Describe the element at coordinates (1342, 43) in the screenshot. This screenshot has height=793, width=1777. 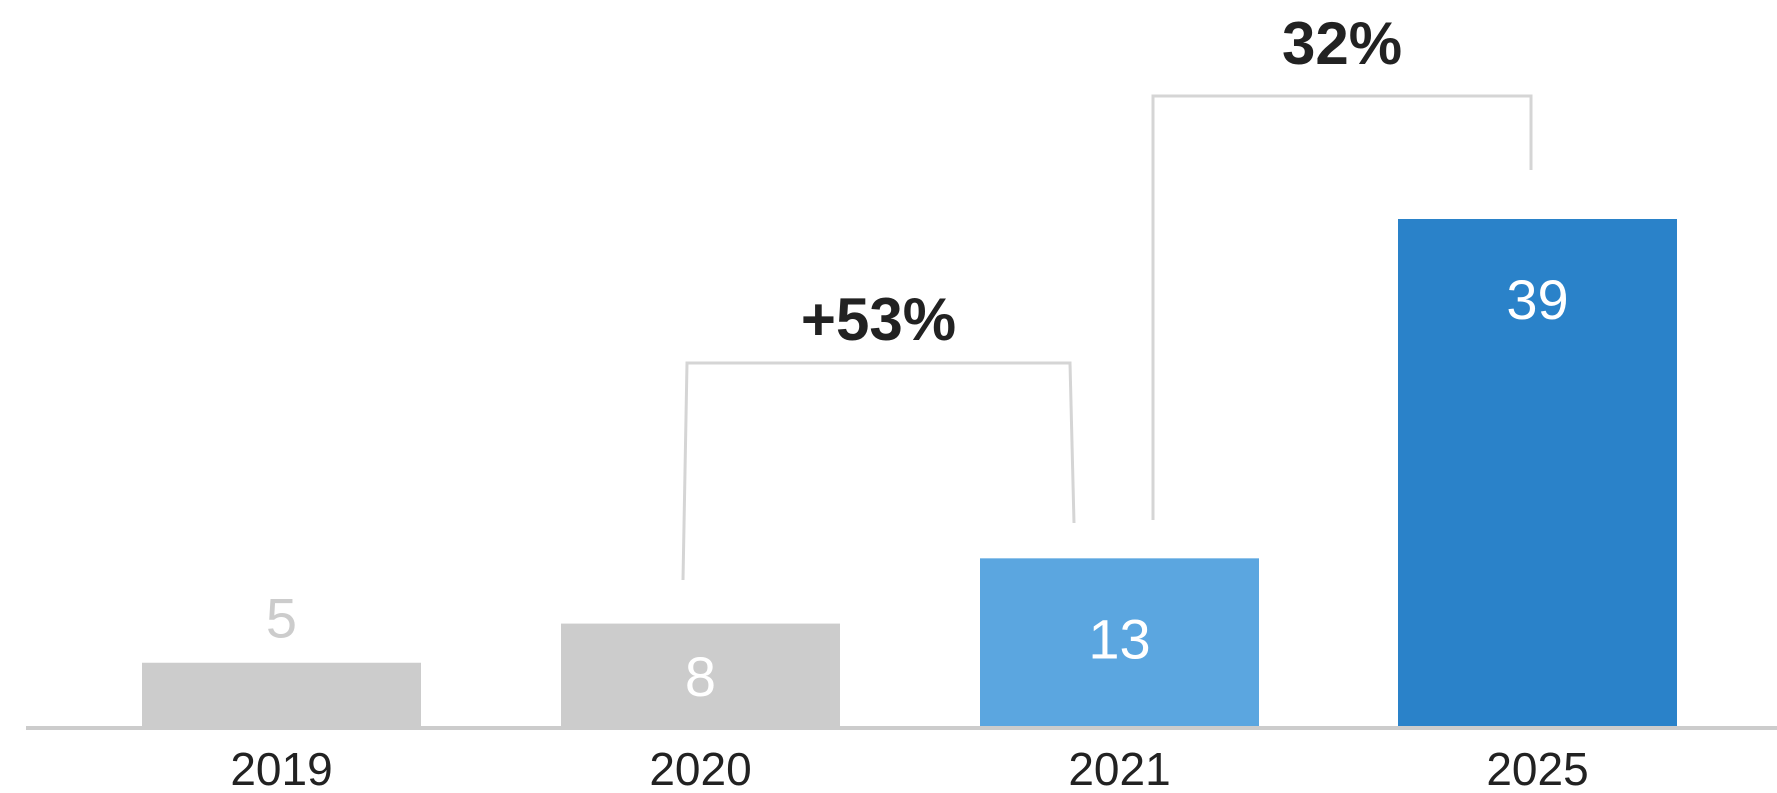
I see `growth-label-2021-2025: 32%` at that location.